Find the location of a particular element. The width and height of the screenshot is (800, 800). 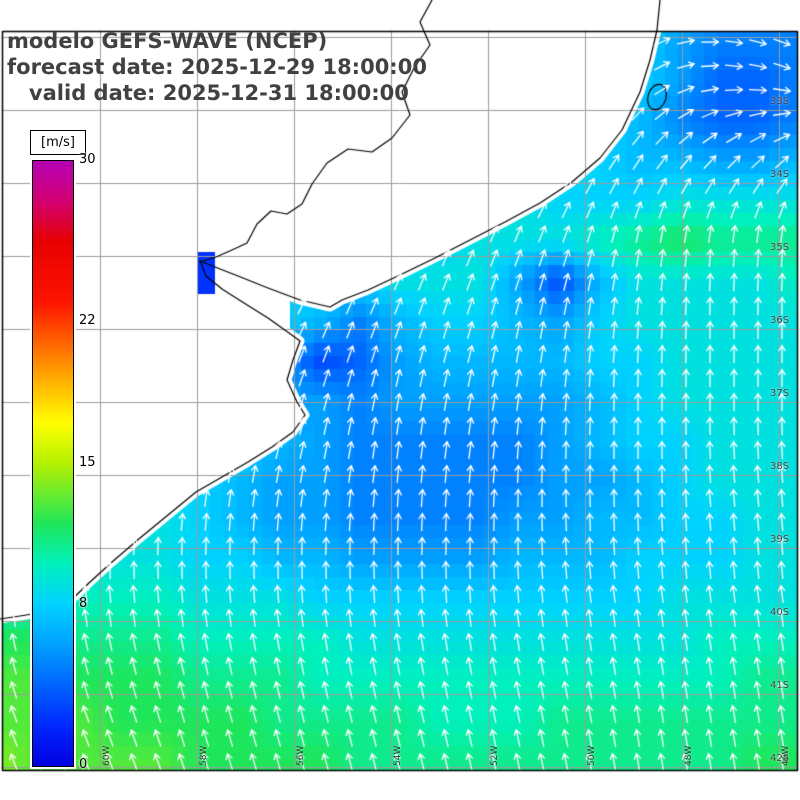

forecast-date: forecast date: 2025-12-29 18:00:00 is located at coordinates (217, 67).